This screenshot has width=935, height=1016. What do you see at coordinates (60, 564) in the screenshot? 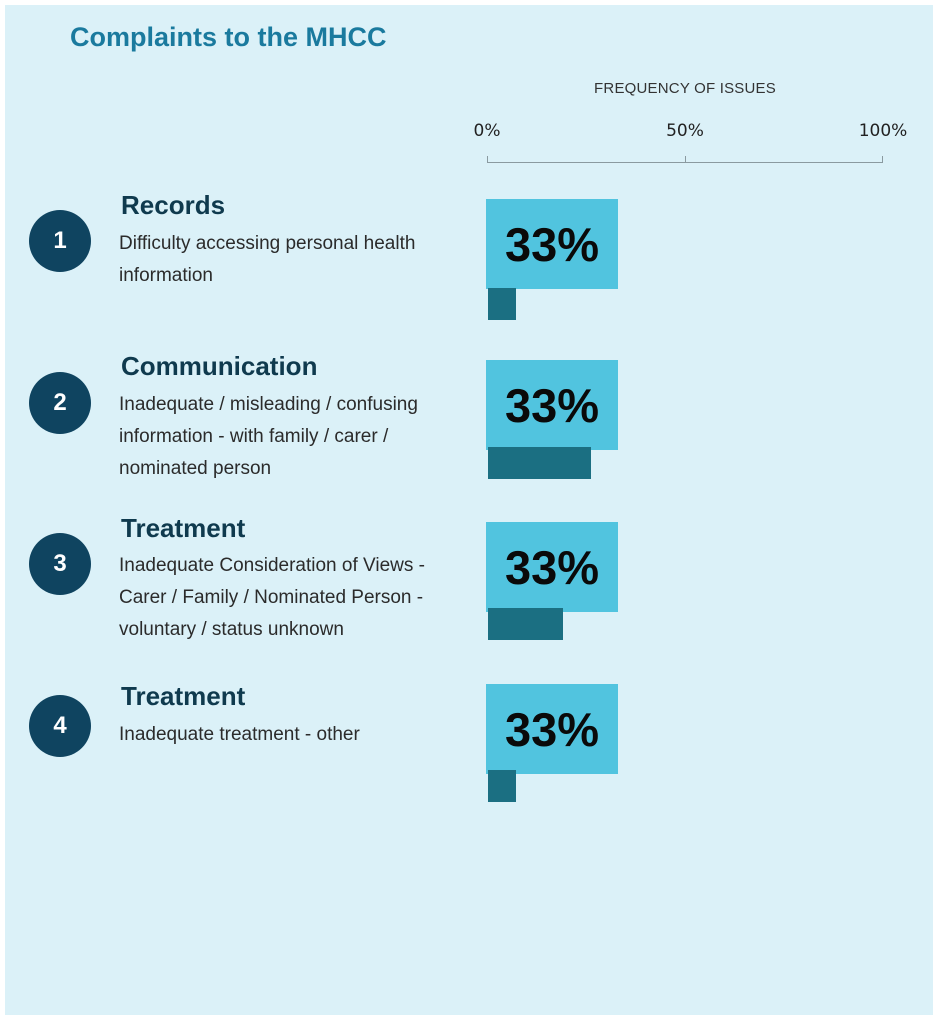
I see `rank-badge-3: 3` at bounding box center [60, 564].